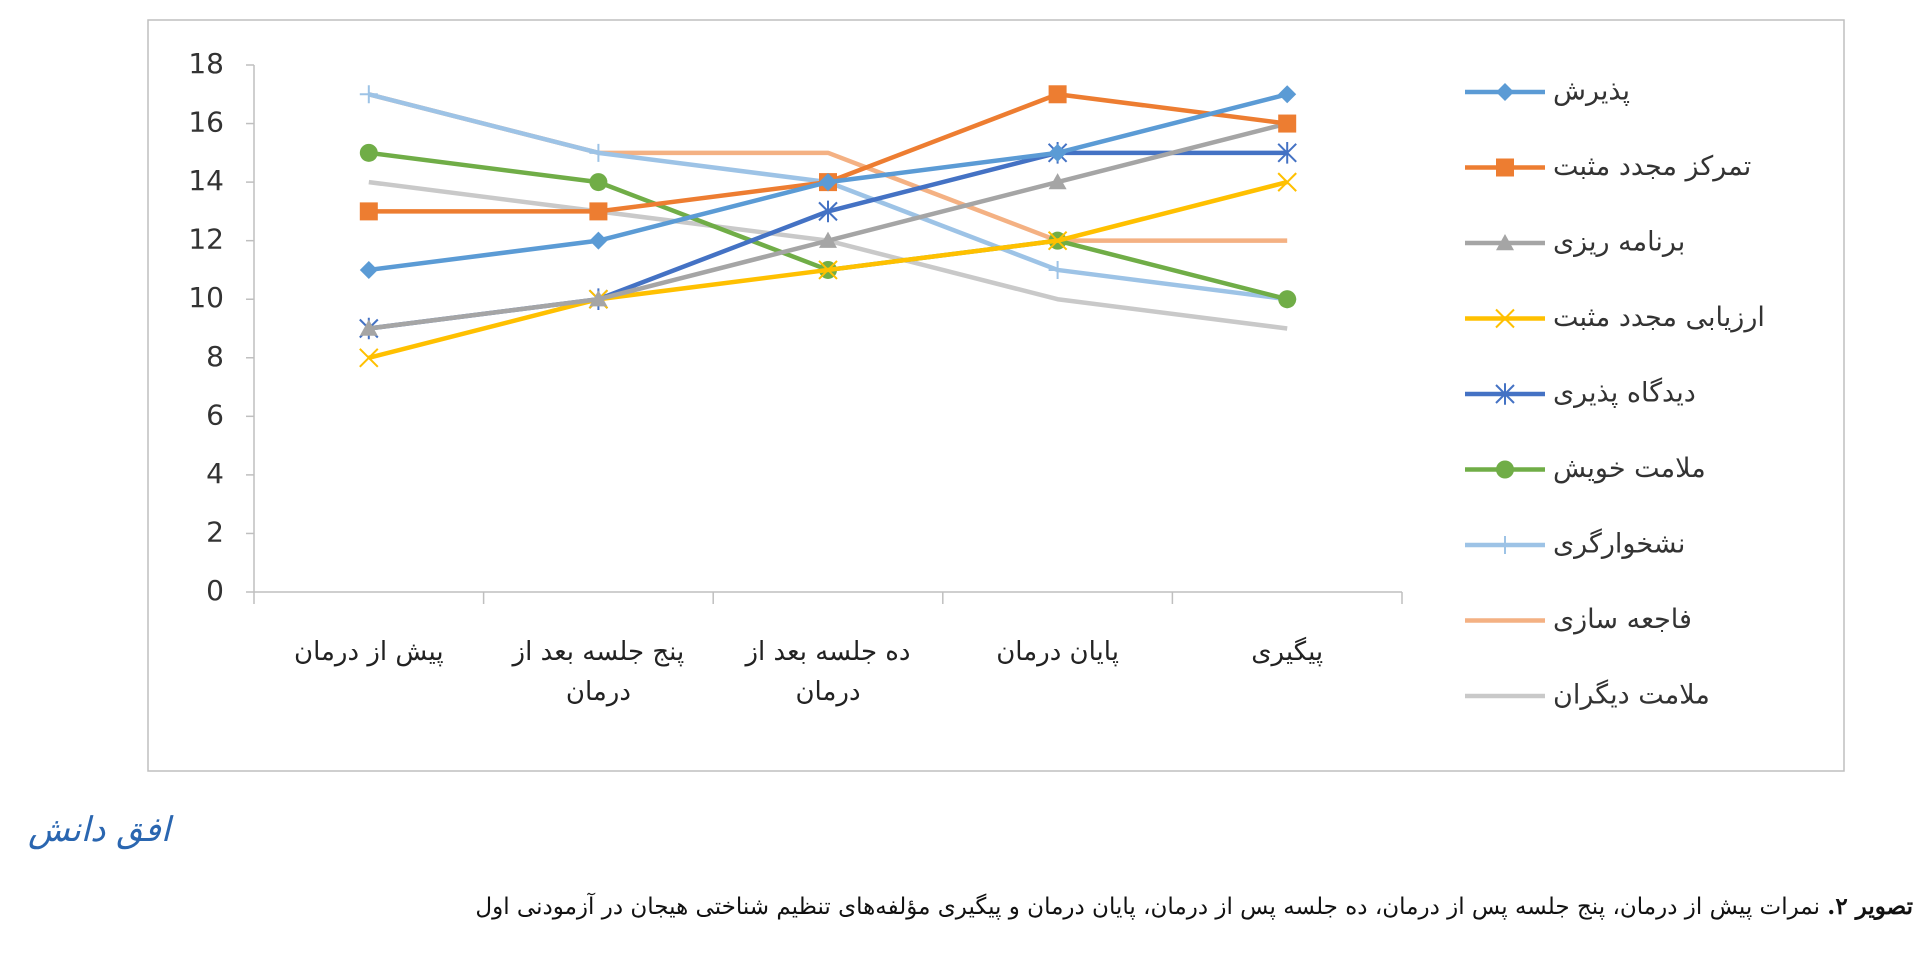  Describe the element at coordinates (1629, 468) in the screenshot. I see `legend-label: ملامت خویش` at that location.